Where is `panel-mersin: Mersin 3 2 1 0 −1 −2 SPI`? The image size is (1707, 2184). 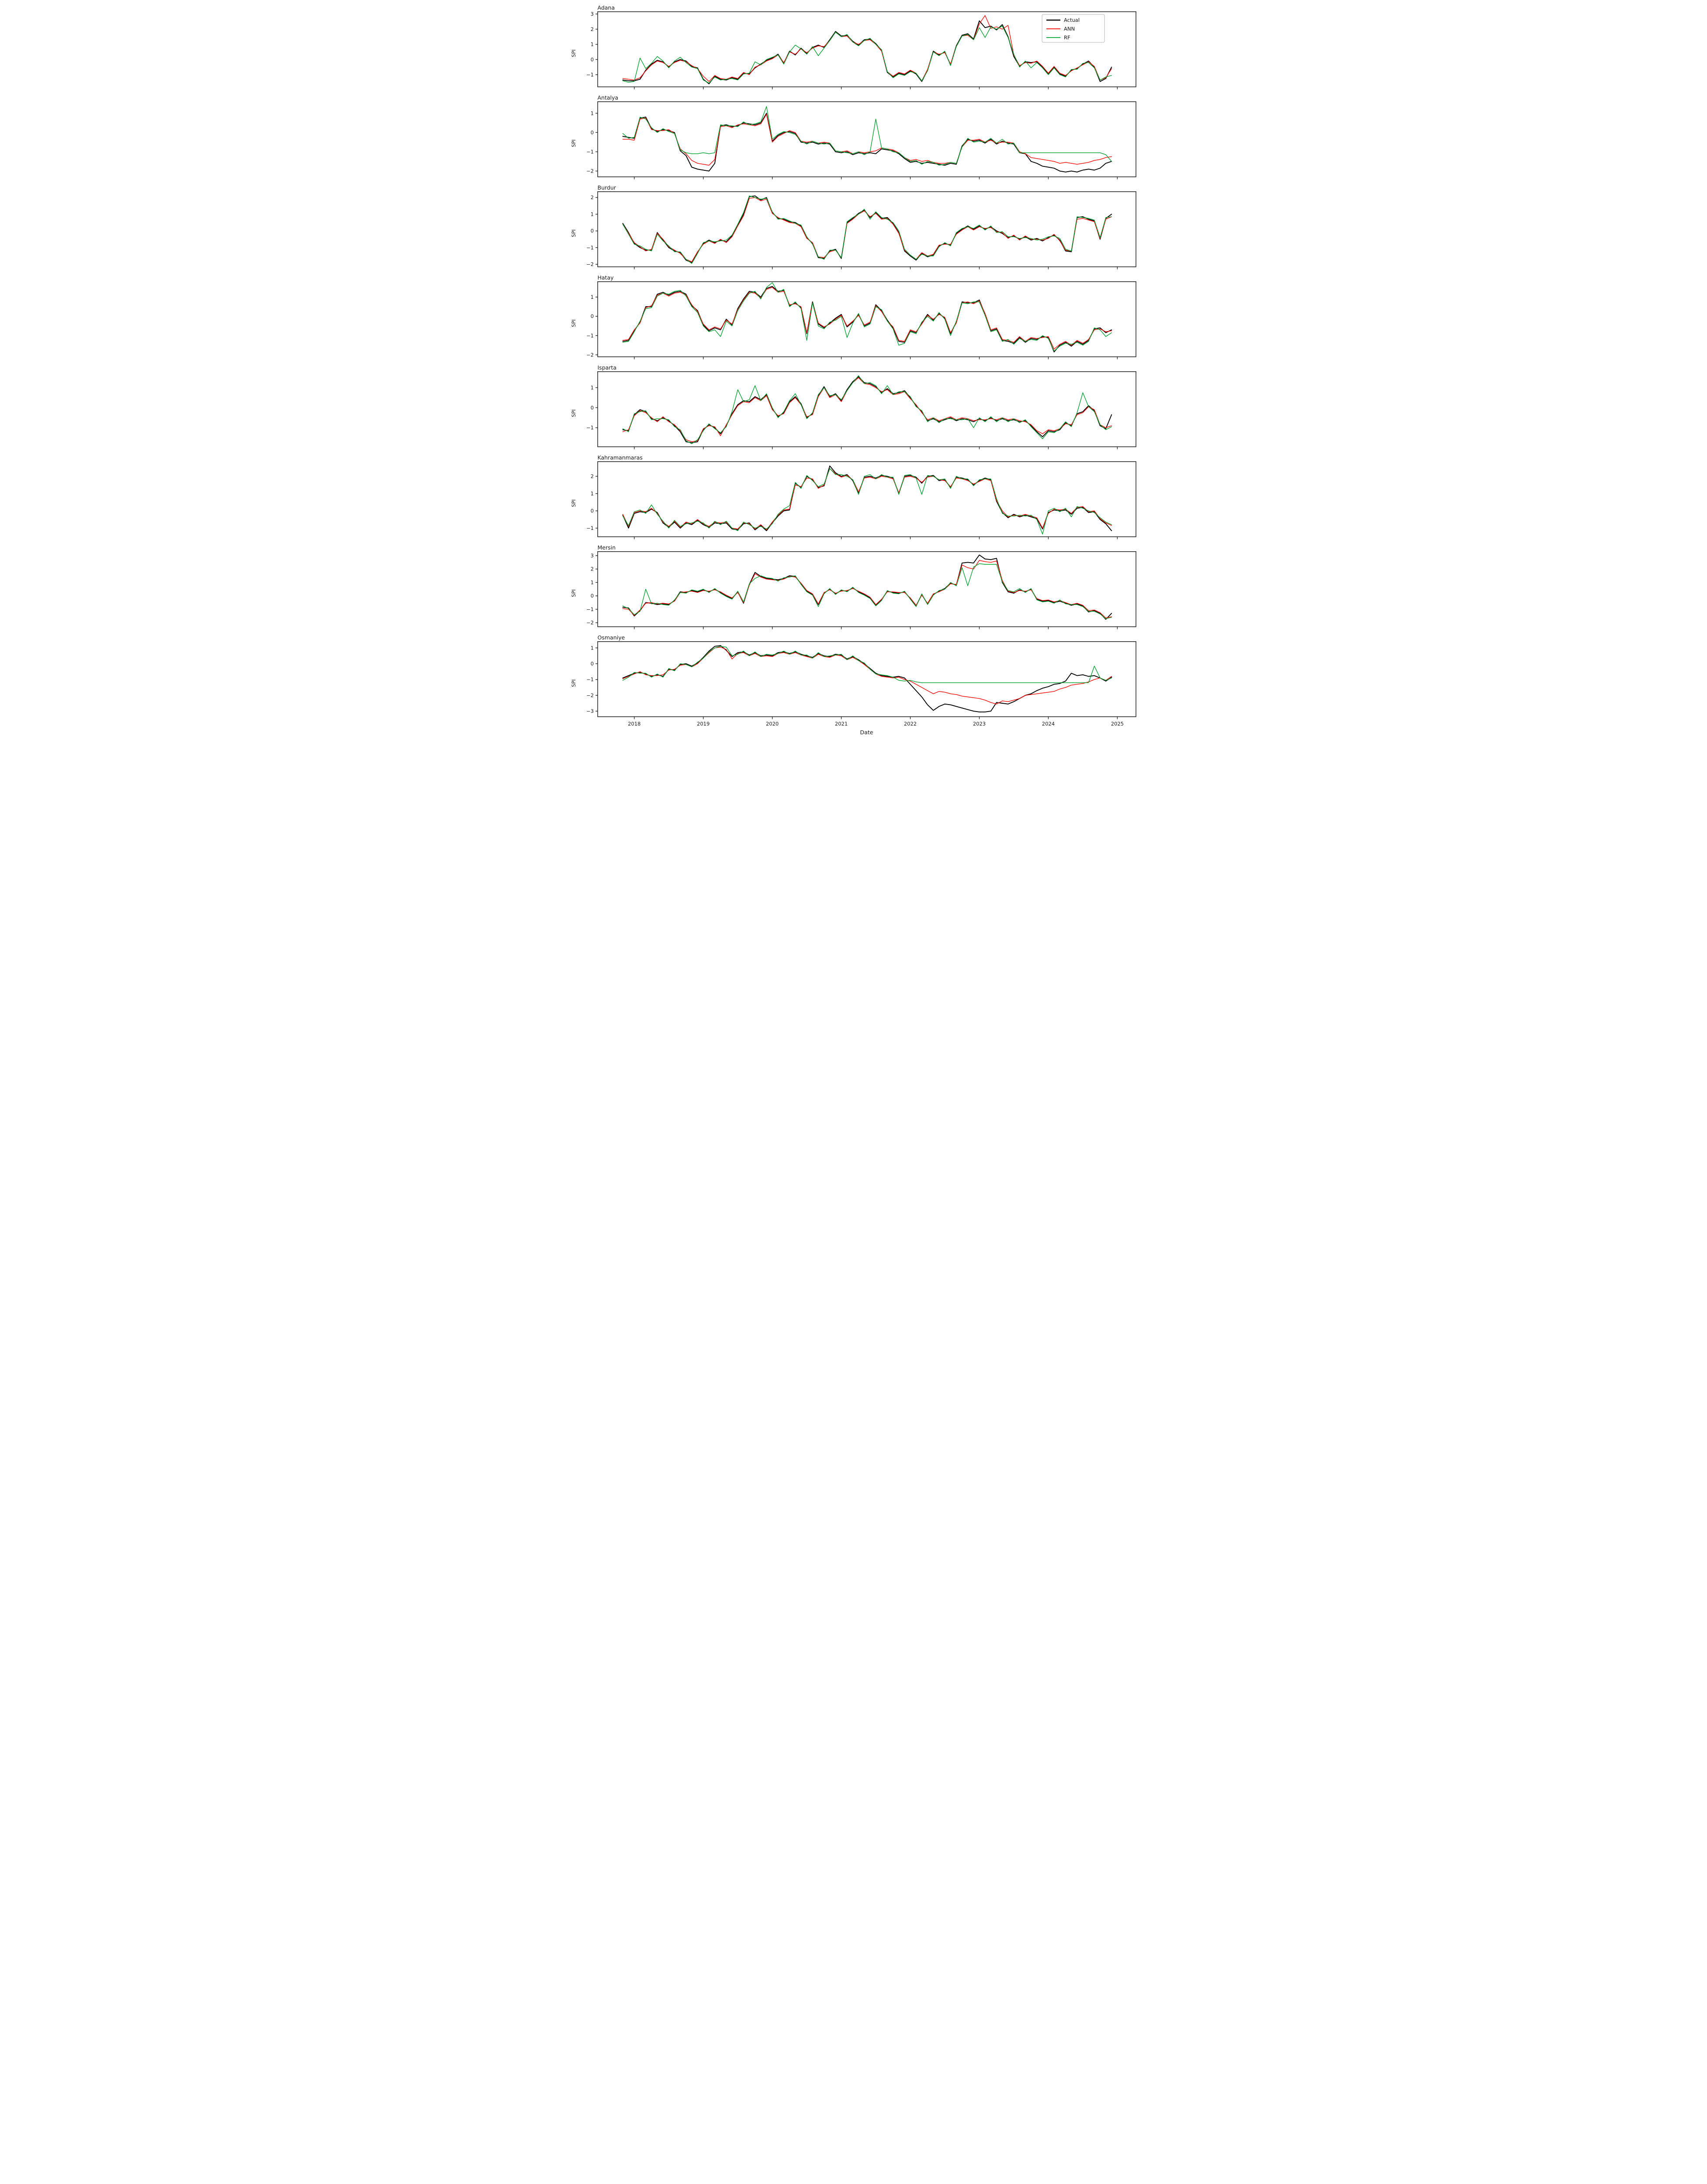
panel-mersin: Mersin 3 2 1 0 −1 −2 SPI is located at coordinates (853, 586).